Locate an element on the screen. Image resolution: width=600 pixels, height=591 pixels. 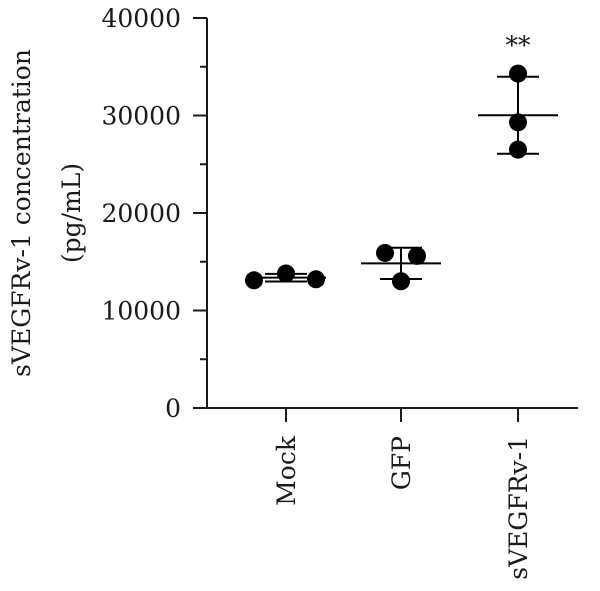
x-tick-label: Mock is located at coordinates (286, 470).